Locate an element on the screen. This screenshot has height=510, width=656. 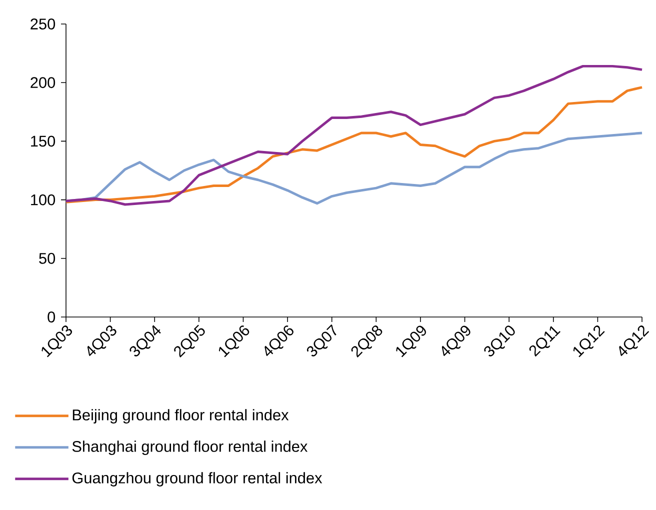
legend-label: Beijing ground floor rental index is located at coordinates (180, 416).